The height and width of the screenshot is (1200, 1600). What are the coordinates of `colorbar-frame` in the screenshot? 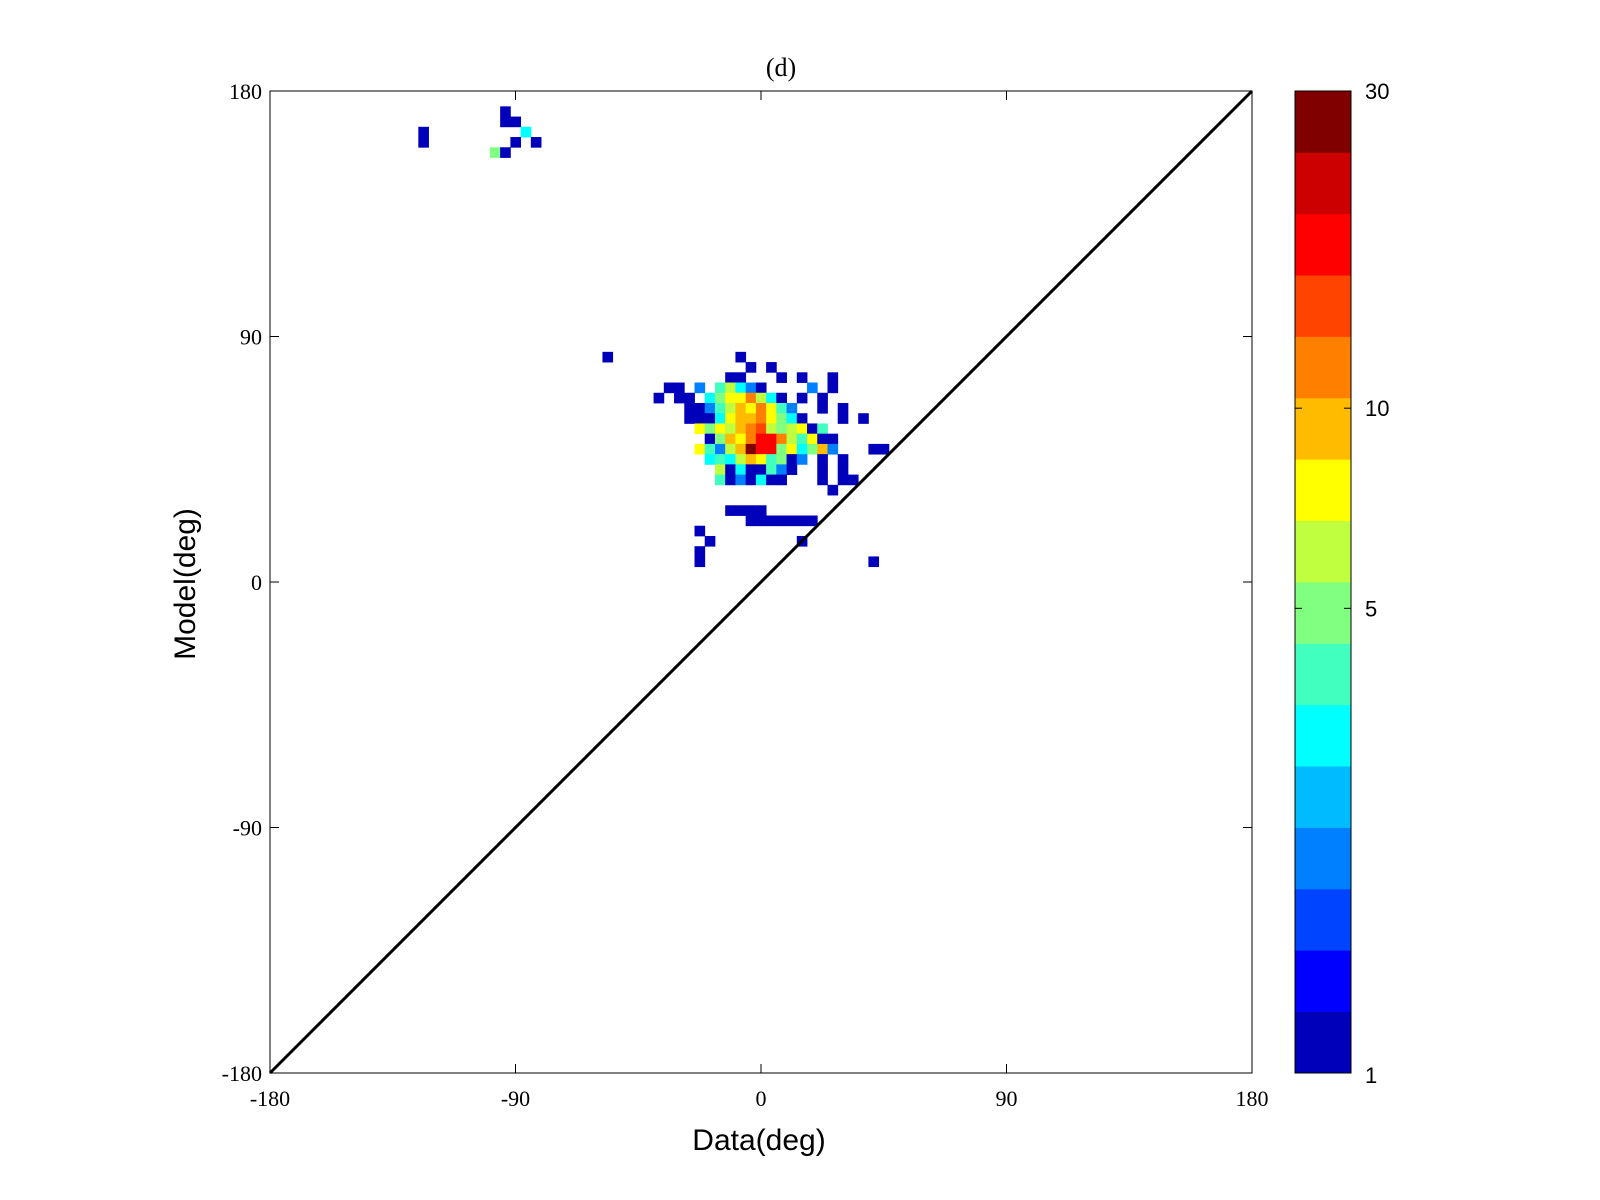 It's located at (1323, 582).